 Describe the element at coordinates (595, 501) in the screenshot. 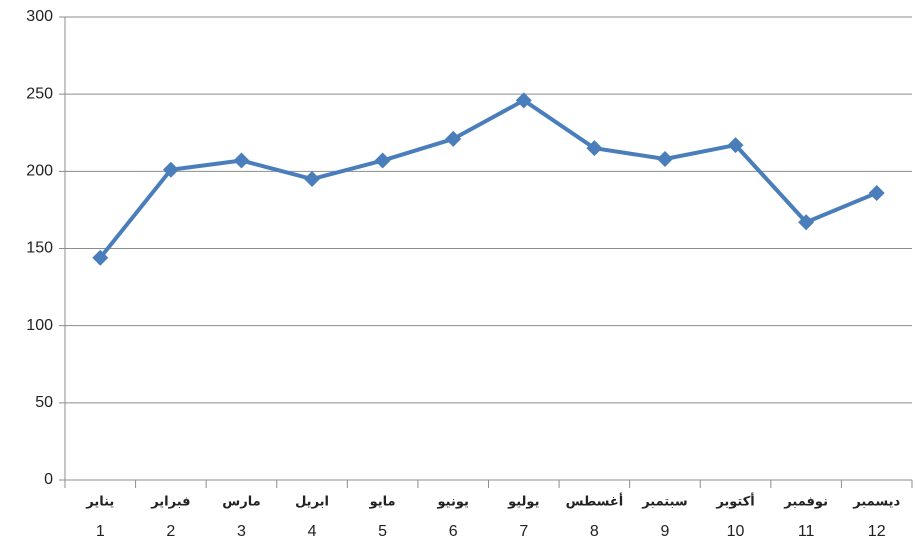

I see `x-tick-label: أغسطس` at that location.